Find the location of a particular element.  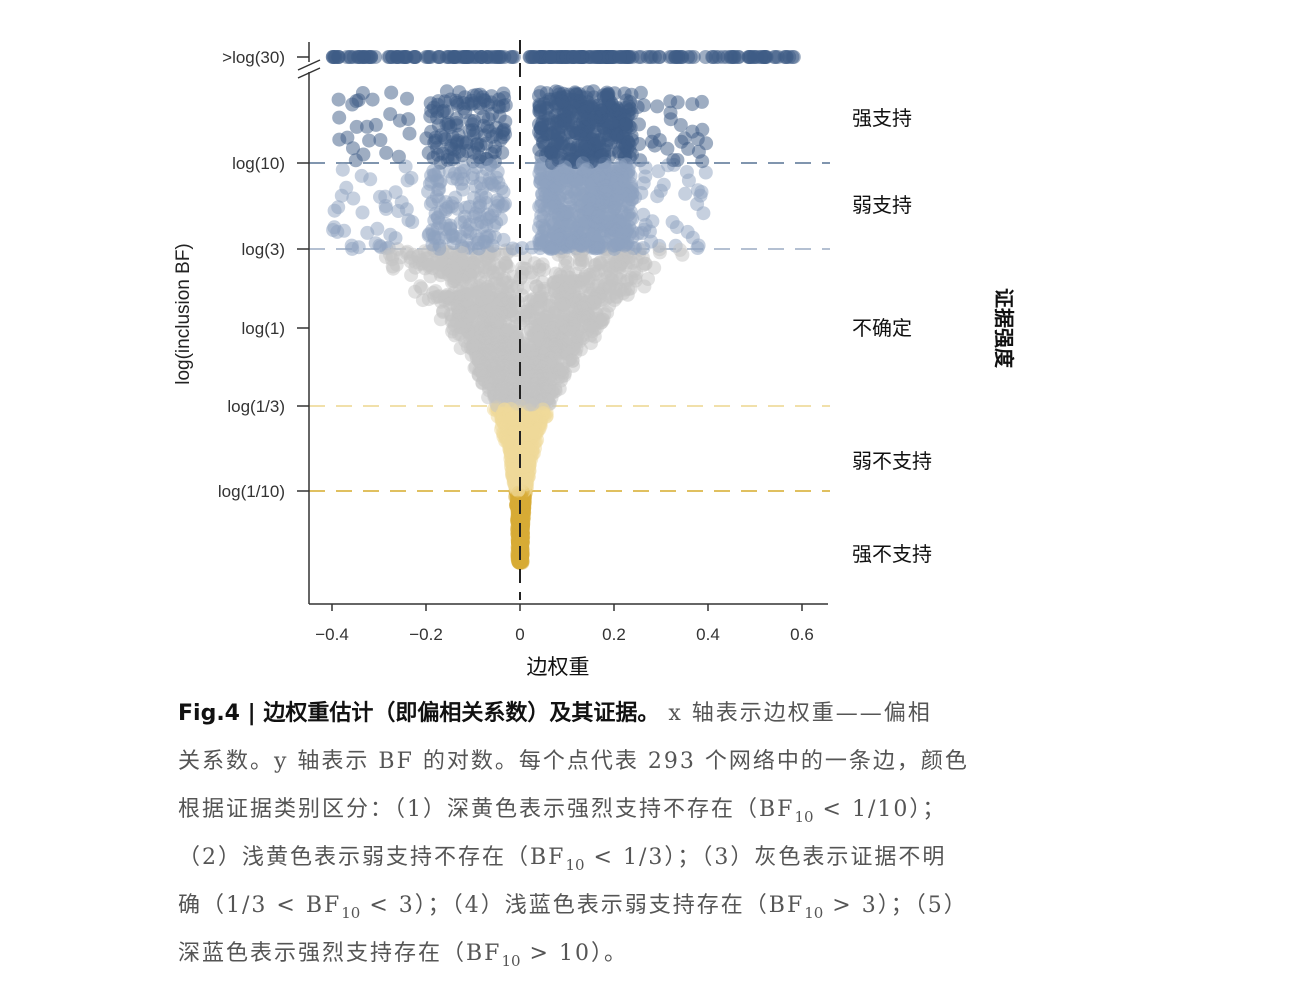

caption-title: Fig.4 | 边权重估计（即偏相关系数）及其证据。 is located at coordinates (419, 713).